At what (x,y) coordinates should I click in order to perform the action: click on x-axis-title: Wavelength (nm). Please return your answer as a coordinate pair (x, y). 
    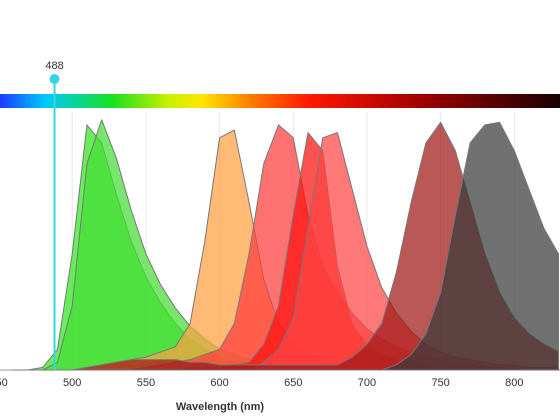
    Looking at the image, I should click on (220, 407).